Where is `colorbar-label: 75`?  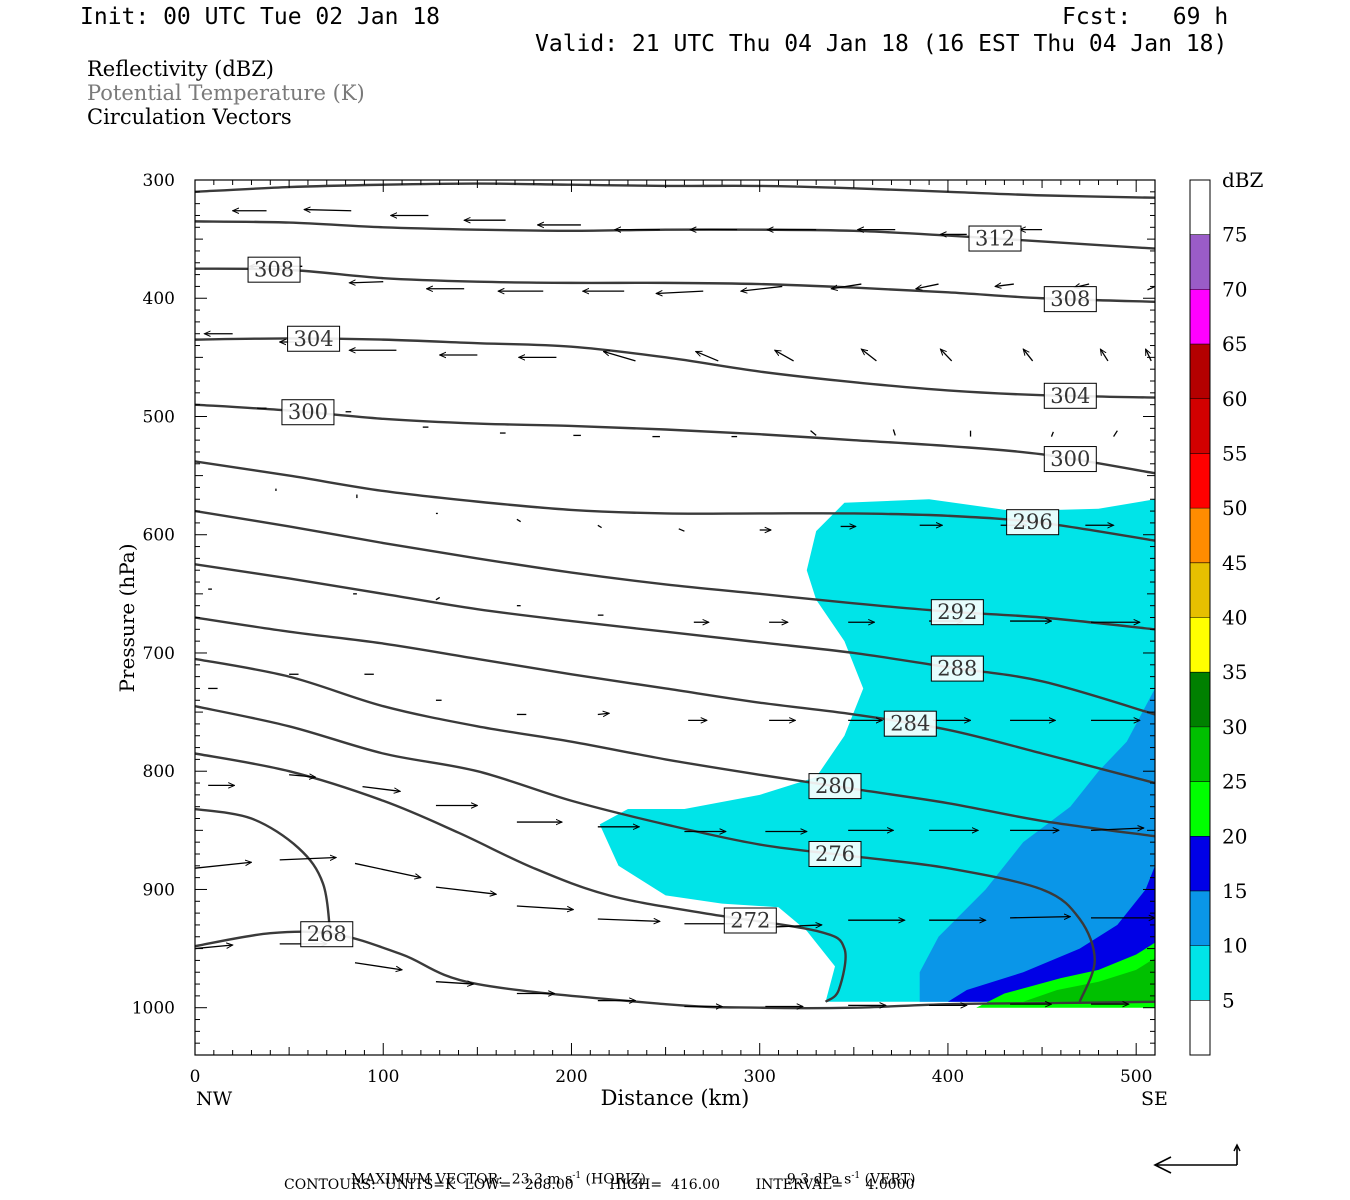 colorbar-label: 75 is located at coordinates (1234, 235).